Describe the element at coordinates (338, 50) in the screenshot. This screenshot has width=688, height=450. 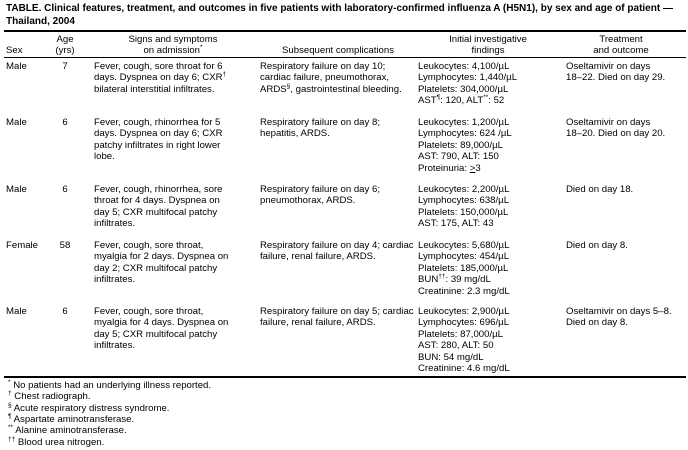
I see `column-header-complications: Subsequent complications` at that location.